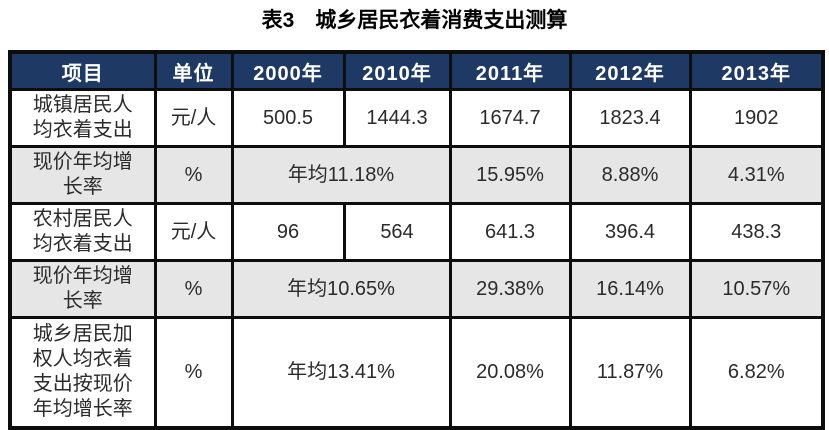 The image size is (829, 430). What do you see at coordinates (82, 70) in the screenshot?
I see `column-header-item: 项目` at bounding box center [82, 70].